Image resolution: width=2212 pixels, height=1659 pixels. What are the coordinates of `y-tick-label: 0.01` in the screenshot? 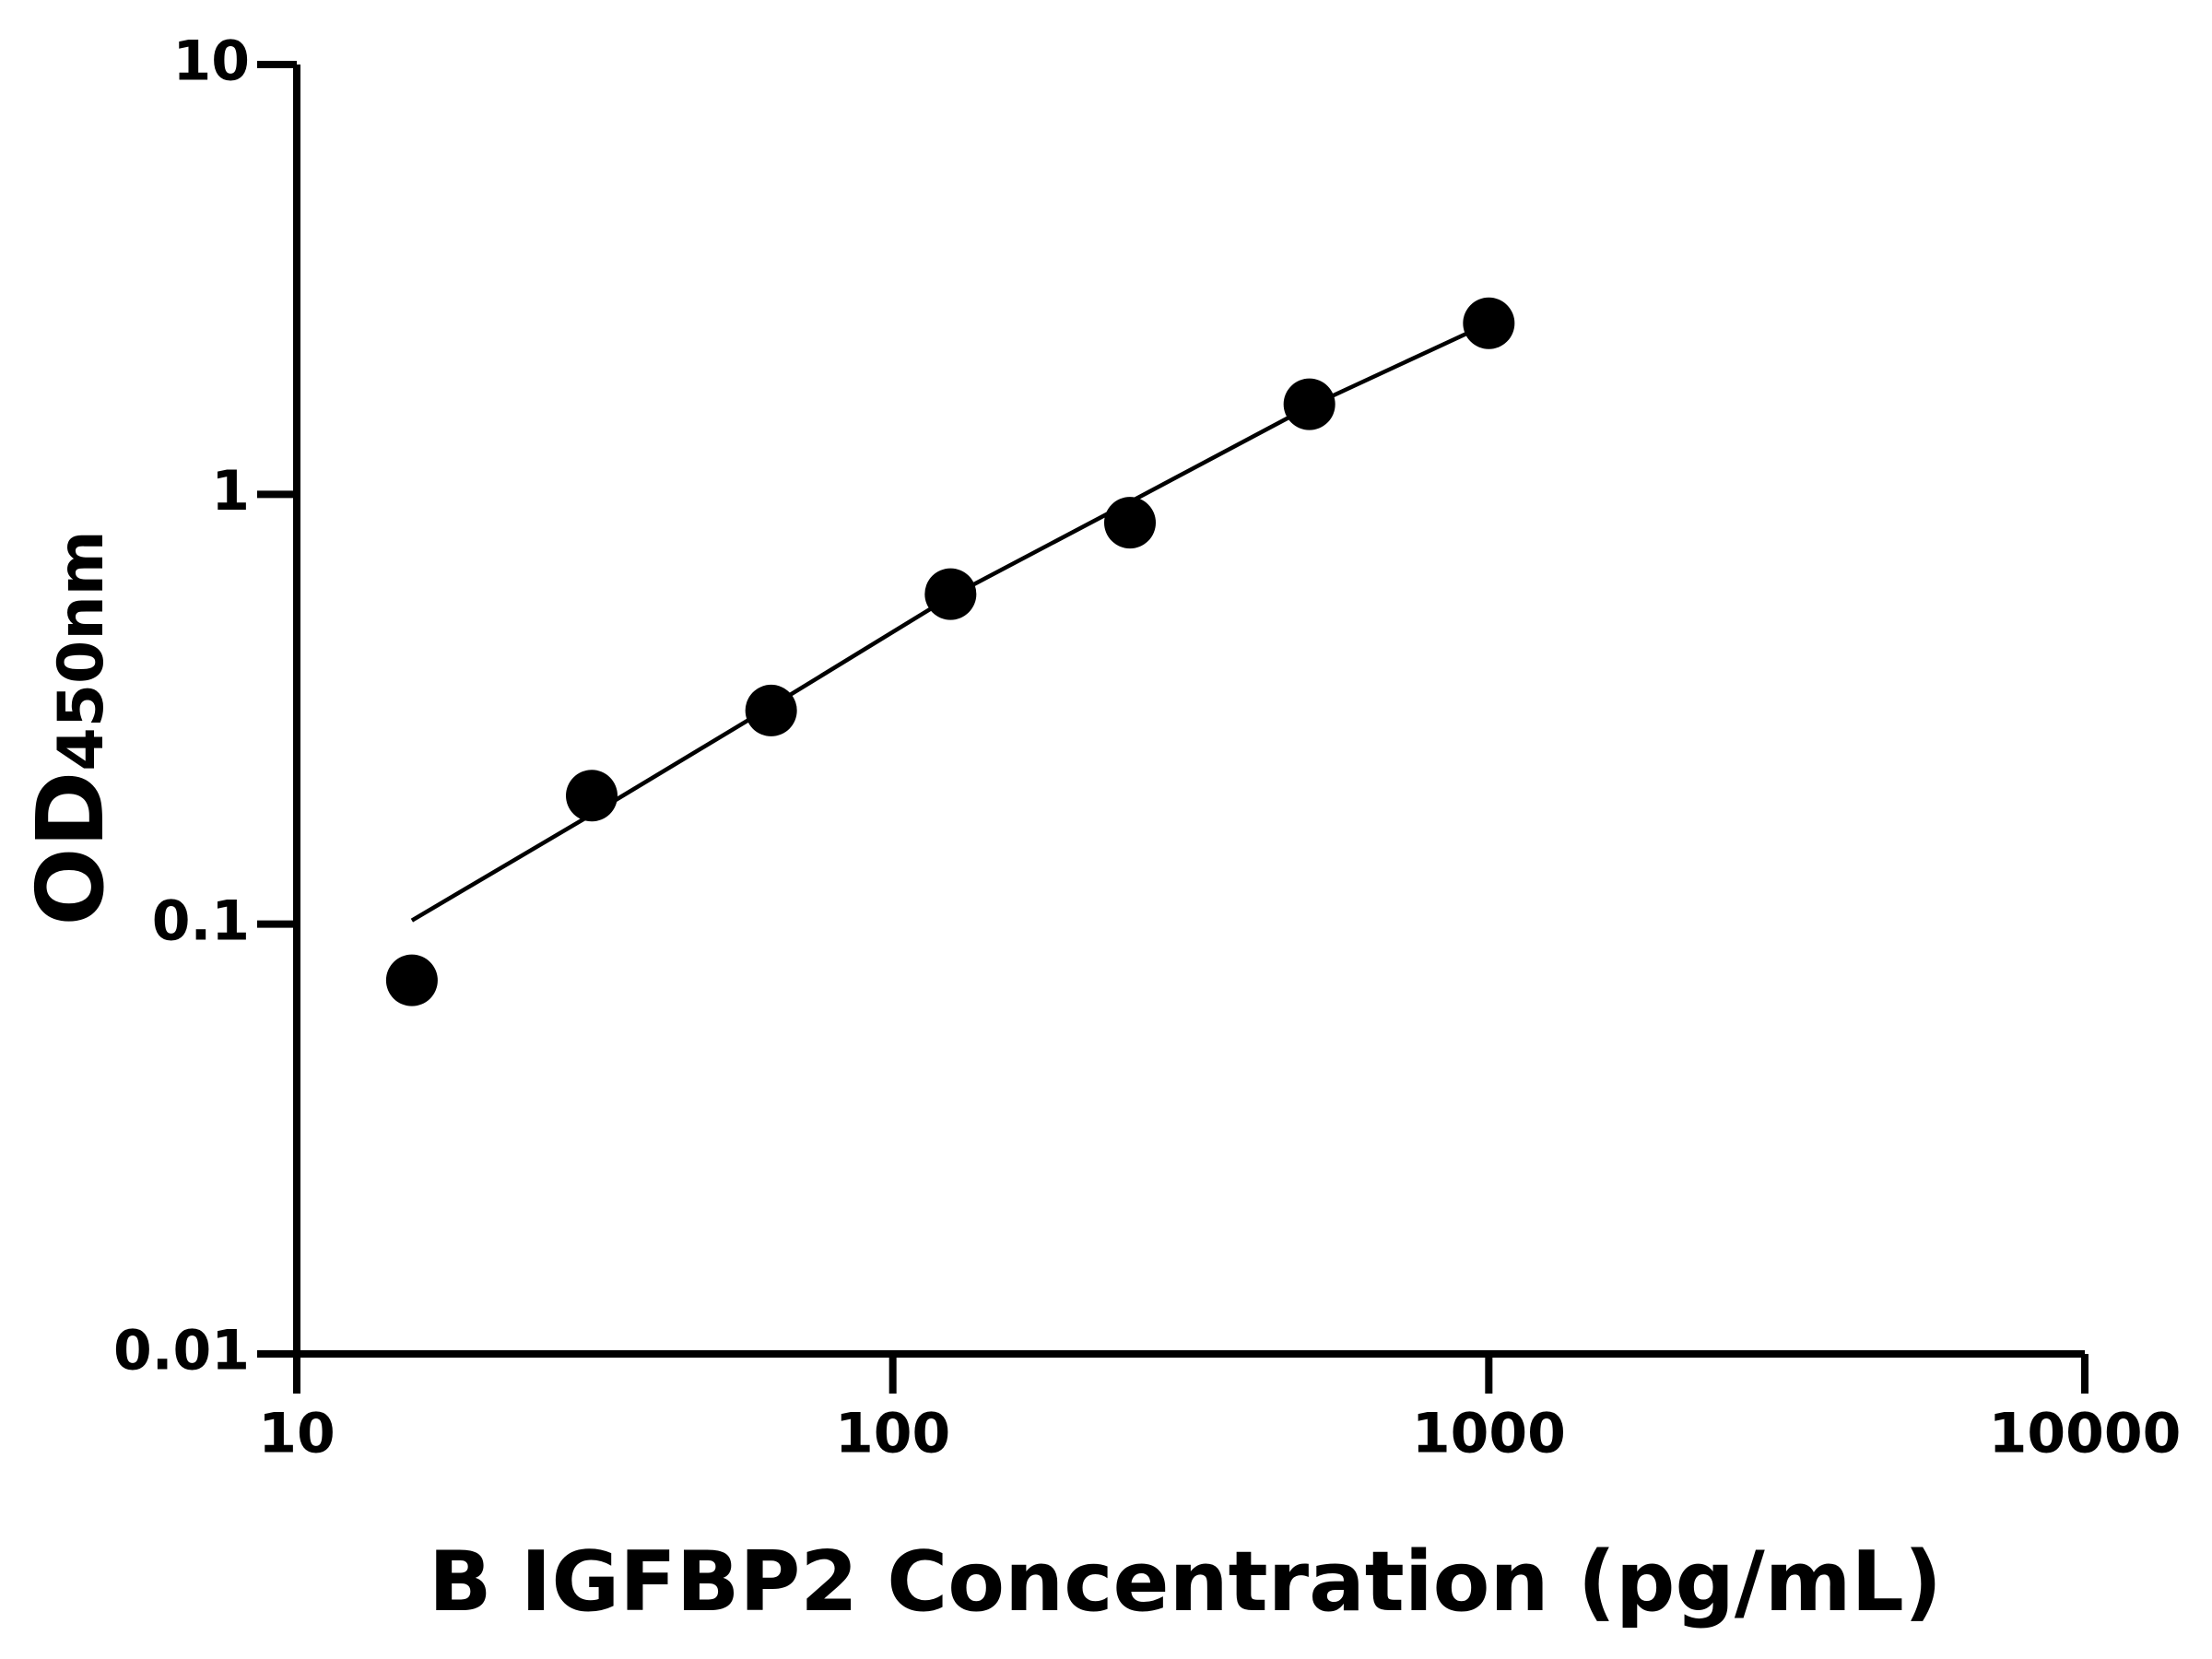 It's located at (181, 1351).